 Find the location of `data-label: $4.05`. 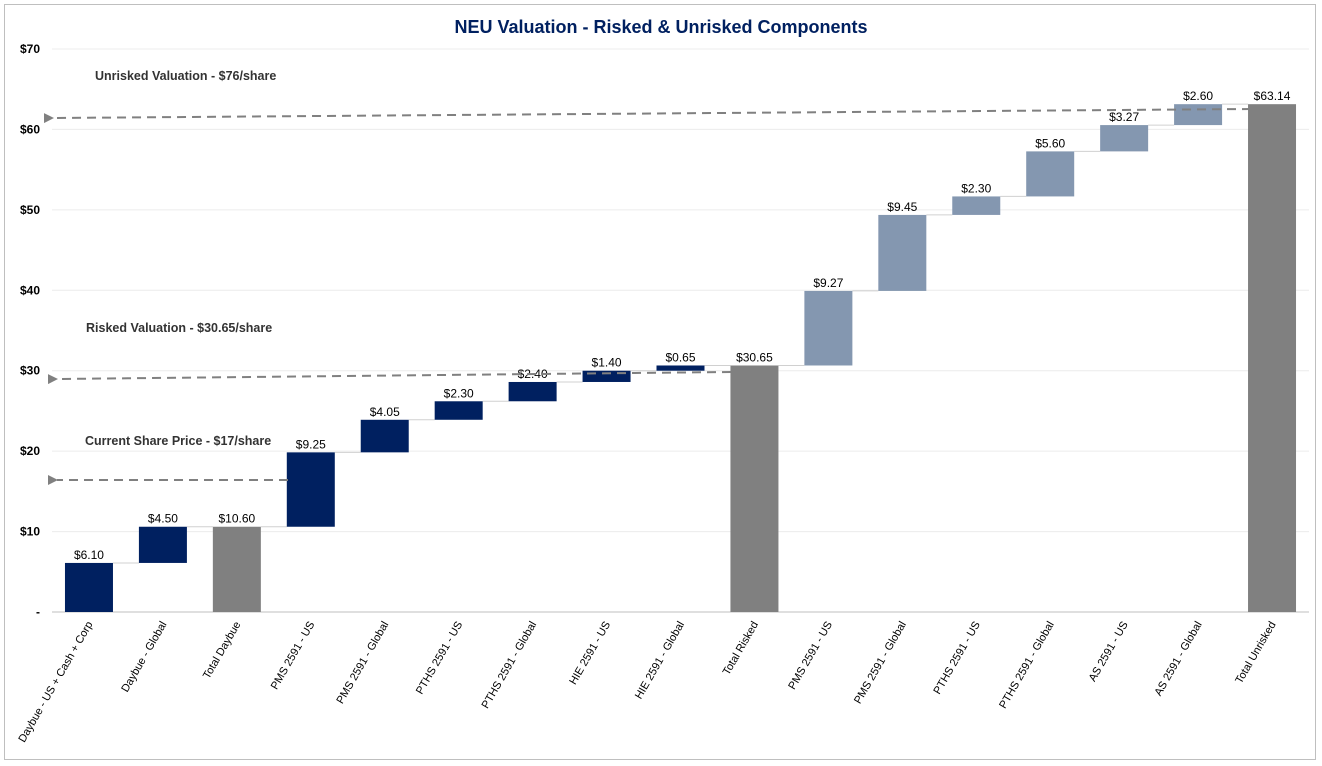

data-label: $4.05 is located at coordinates (385, 412).